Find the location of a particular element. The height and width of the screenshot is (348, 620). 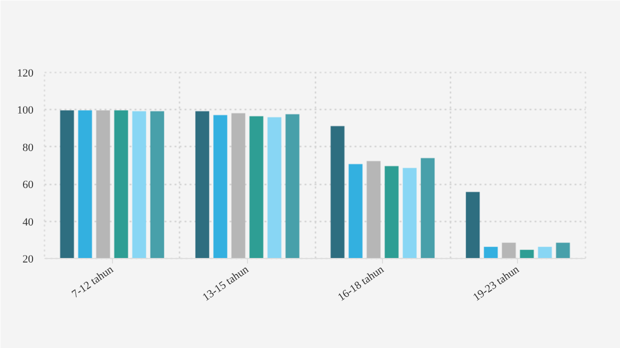

y-tick-label: 120 is located at coordinates (25, 74).